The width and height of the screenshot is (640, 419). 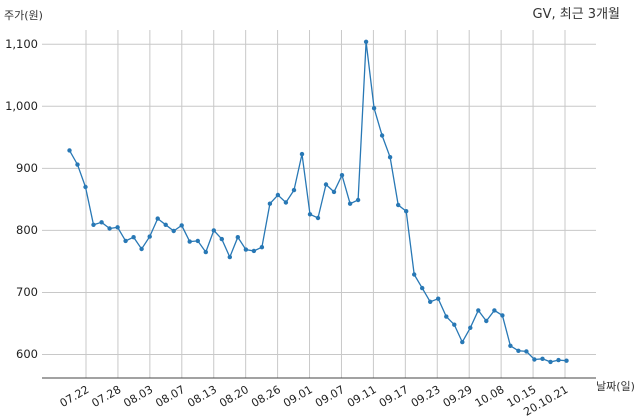 I want to click on x-tick-label: 09.11, so click(x=362, y=396).